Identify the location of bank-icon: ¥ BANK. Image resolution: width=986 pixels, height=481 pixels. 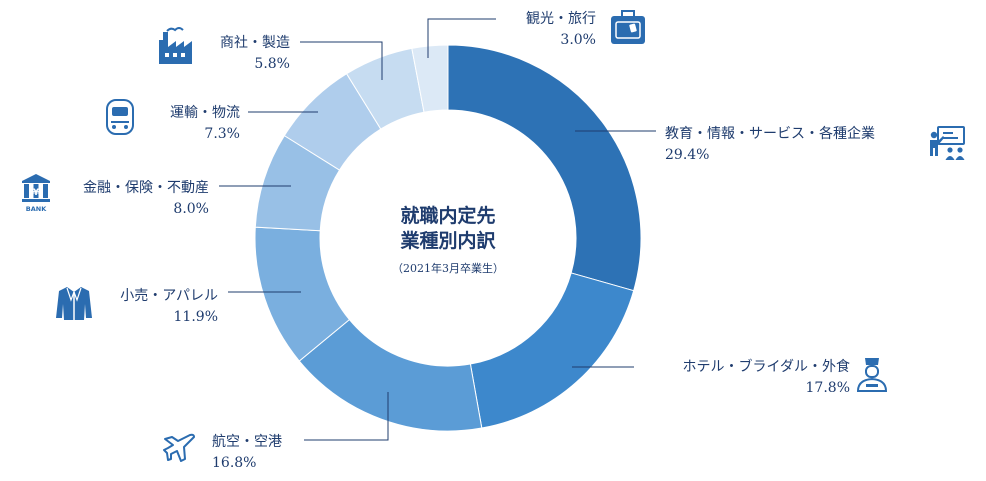
(36, 193).